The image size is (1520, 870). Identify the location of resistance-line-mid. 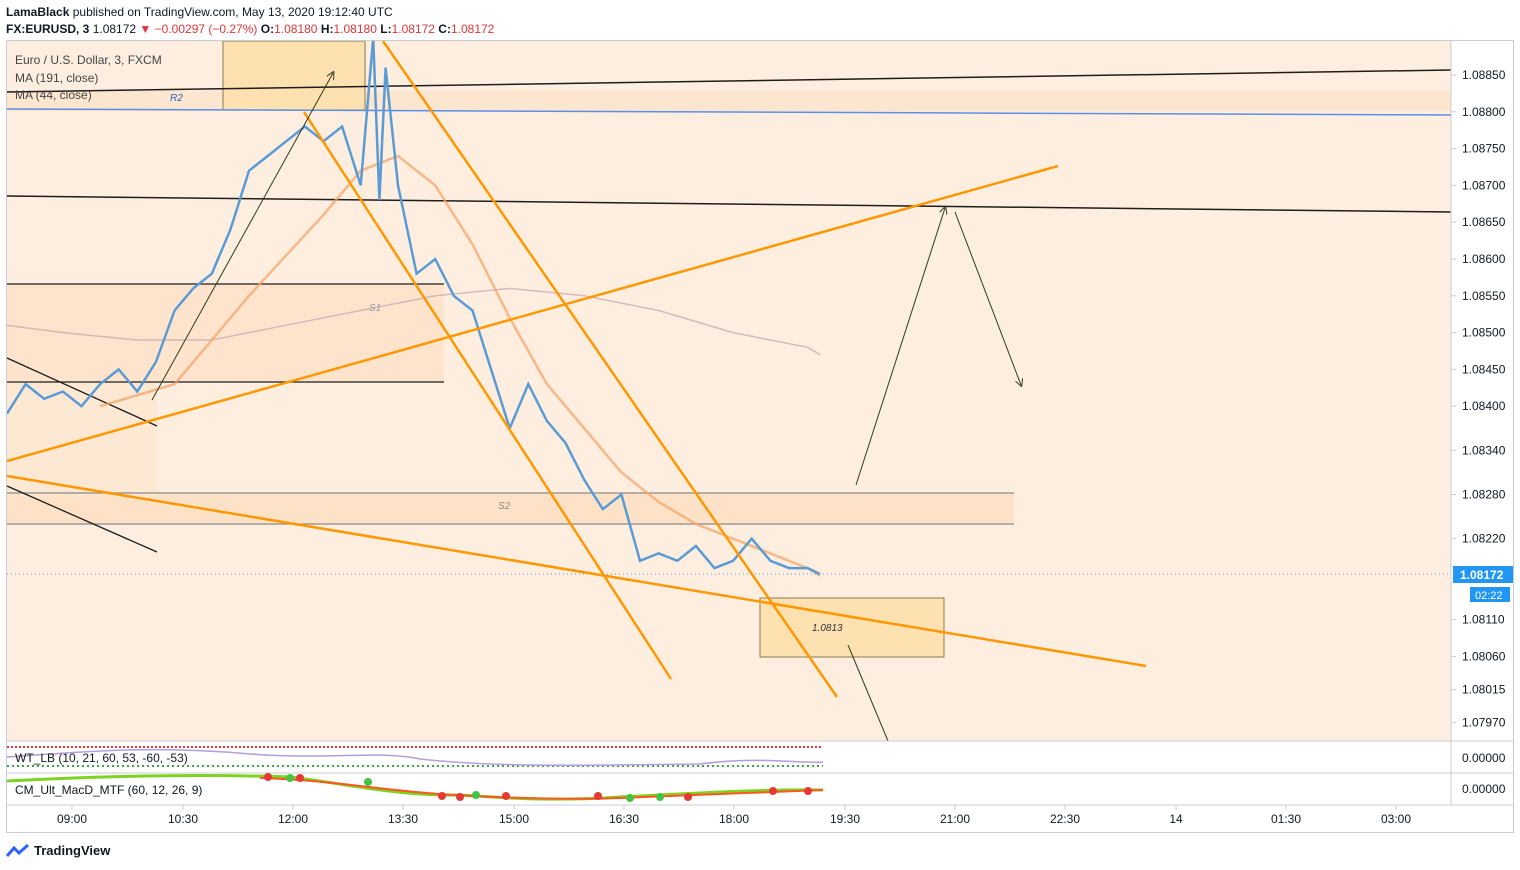
(729, 204).